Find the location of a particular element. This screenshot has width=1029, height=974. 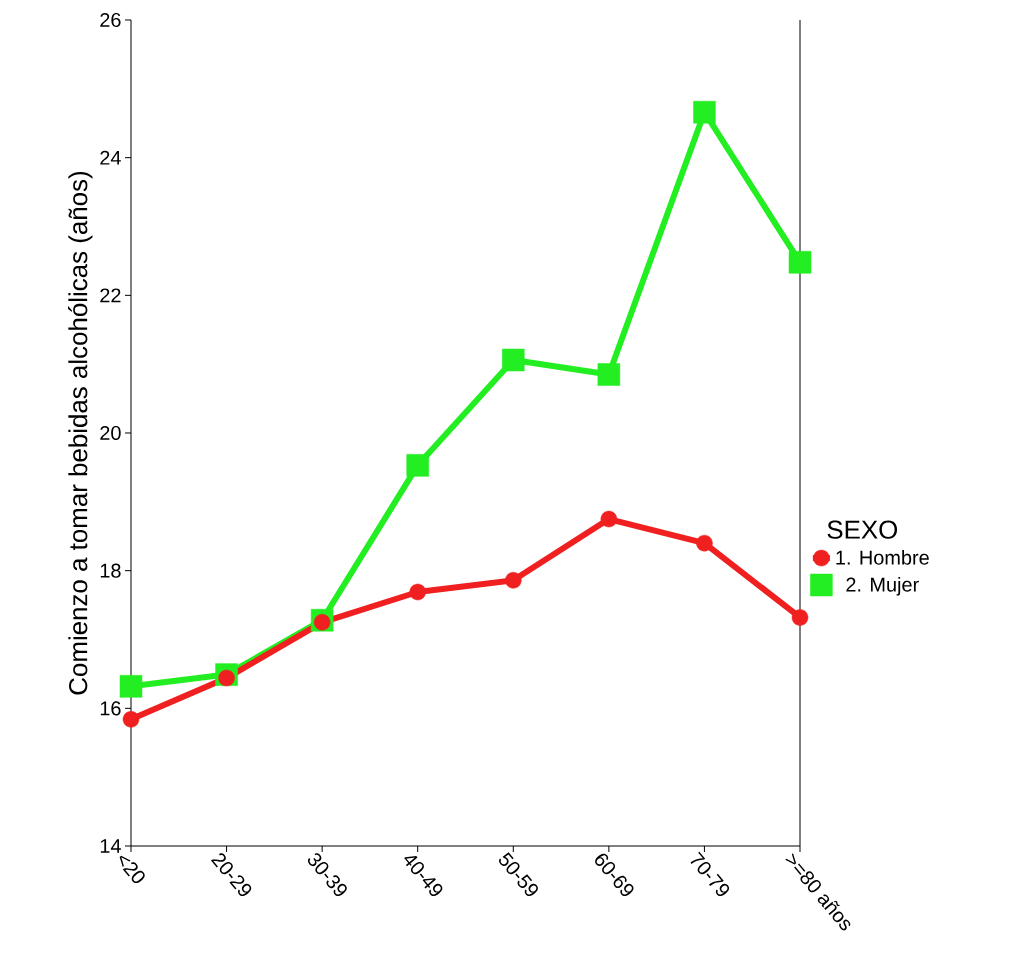

y-tick-label: 22 is located at coordinates (110, 295).